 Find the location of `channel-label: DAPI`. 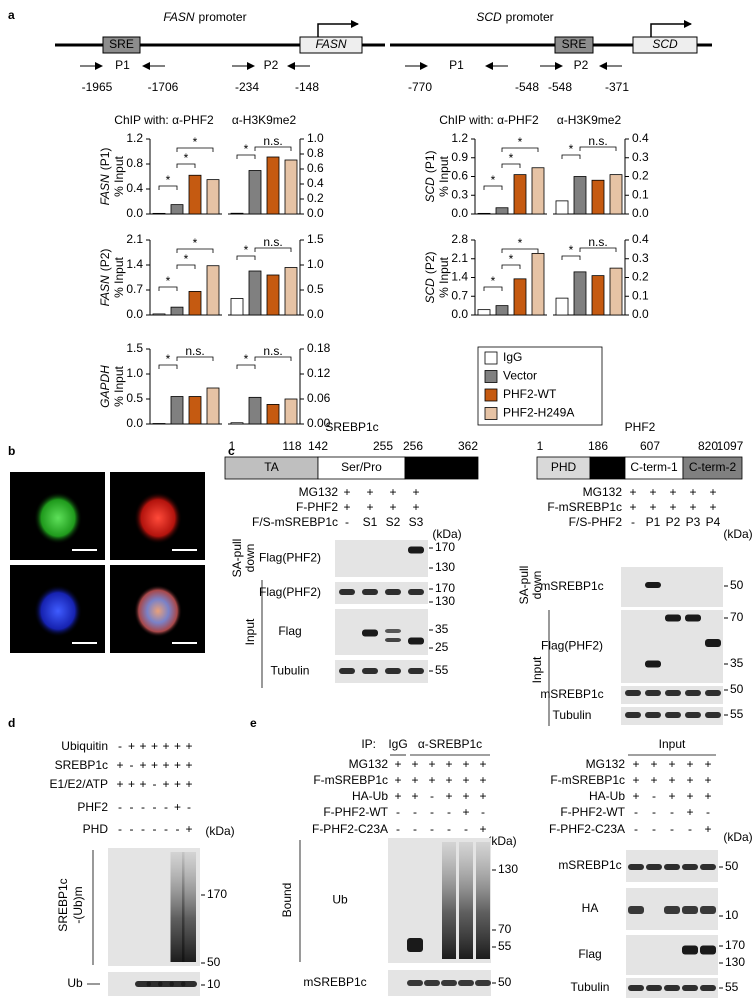

channel-label: DAPI is located at coordinates (57, 580).